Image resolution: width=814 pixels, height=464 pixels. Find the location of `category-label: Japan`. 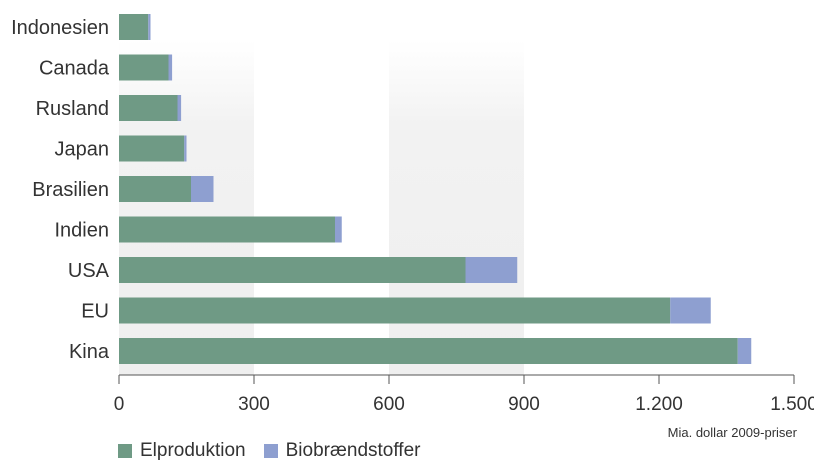

category-label: Japan is located at coordinates (82, 150).